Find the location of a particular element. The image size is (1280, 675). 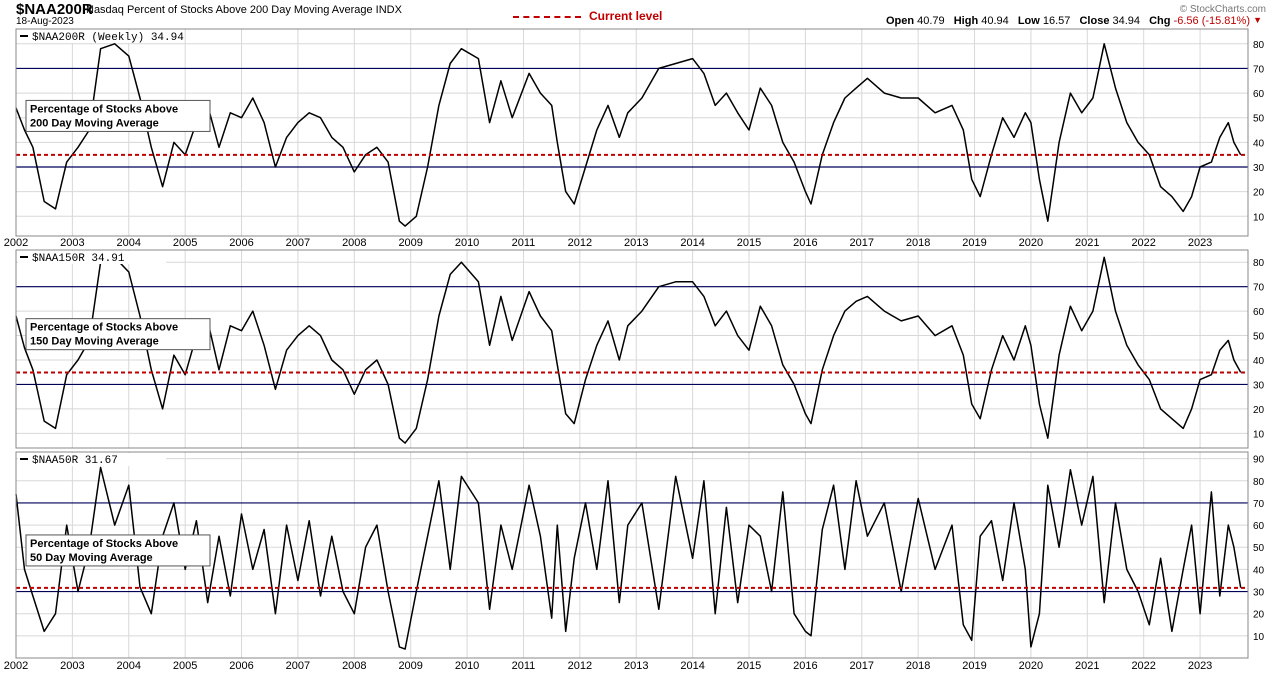

low-label: Low is located at coordinates (1028, 21).